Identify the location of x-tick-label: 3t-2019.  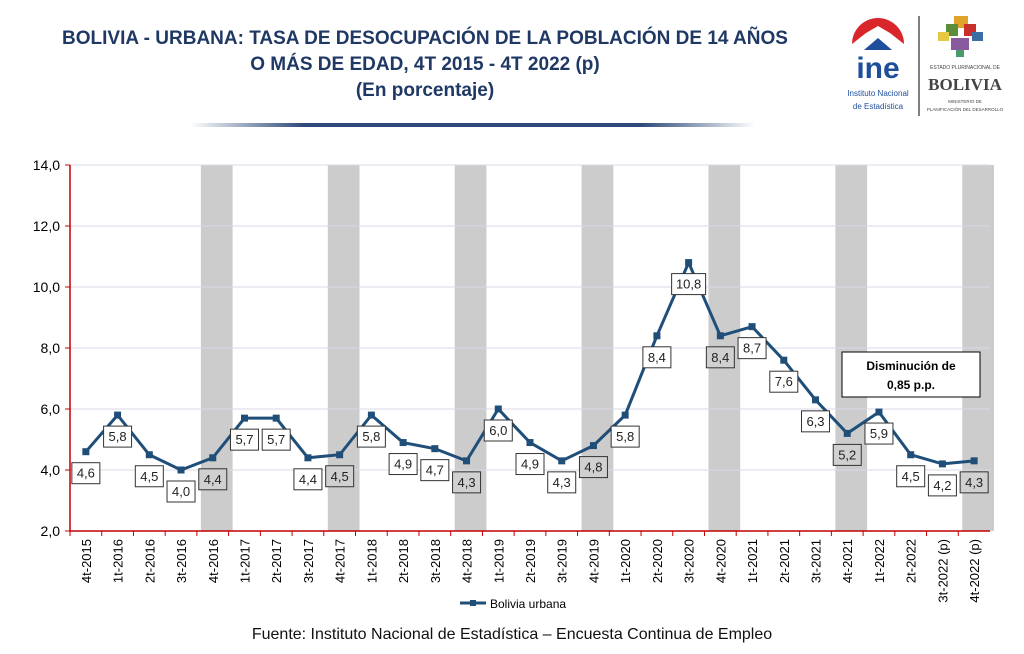
(562, 561).